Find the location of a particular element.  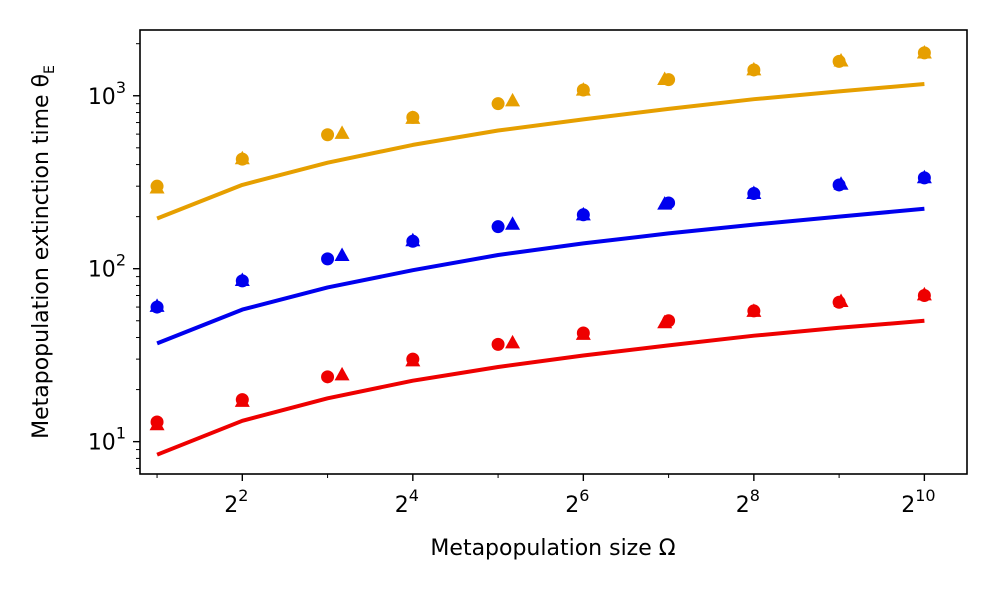

y-tick-label: 10¹ is located at coordinates (107, 440).